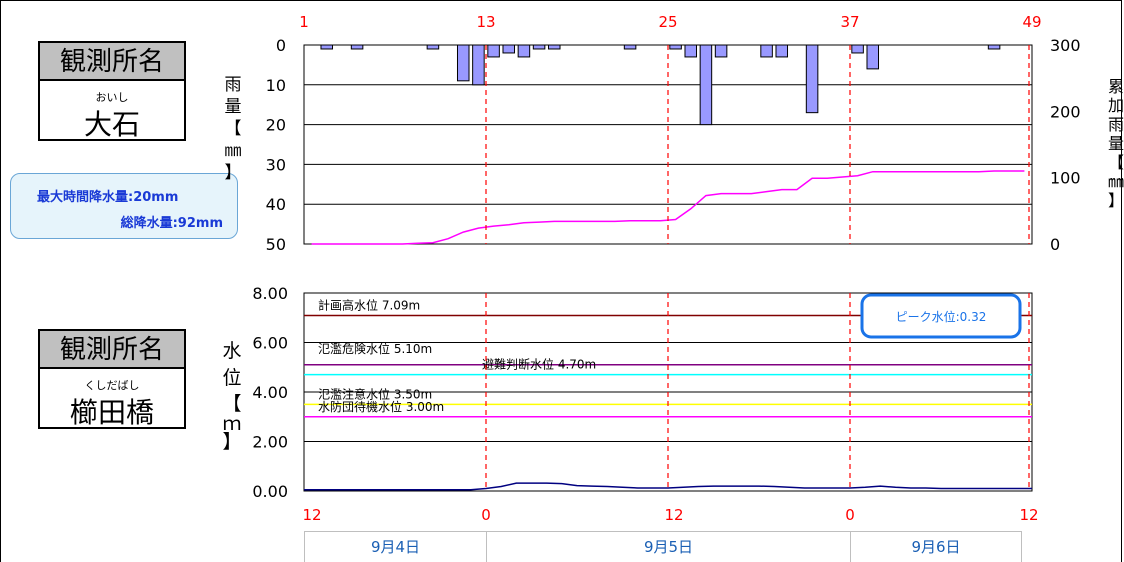 The height and width of the screenshot is (562, 1124). I want to click on threshold-label: 避難判断水位 4.70m, so click(539, 364).